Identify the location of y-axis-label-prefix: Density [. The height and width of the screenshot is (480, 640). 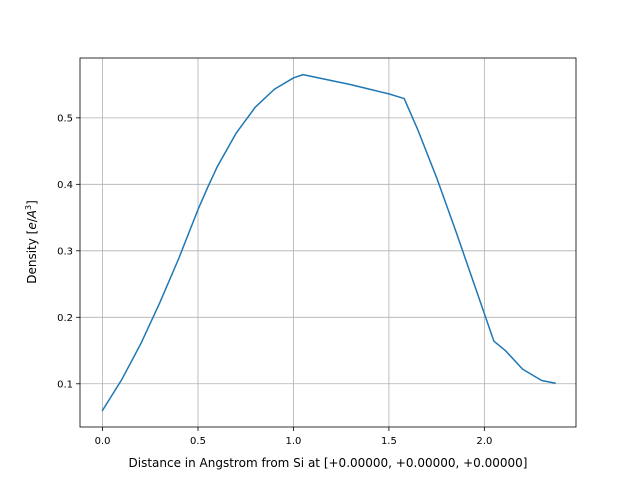
(32, 257).